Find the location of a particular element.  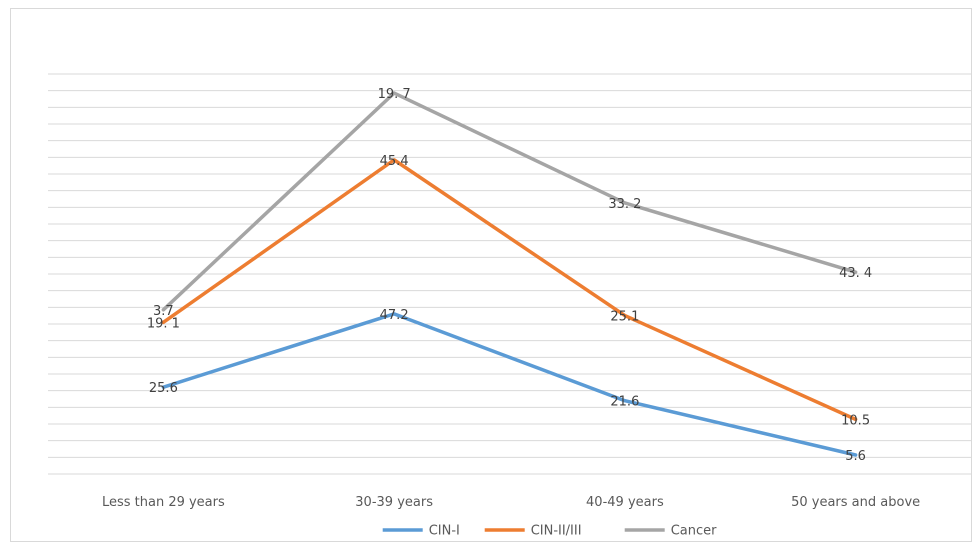

x-tick-label: Less than 29 years is located at coordinates (163, 502).